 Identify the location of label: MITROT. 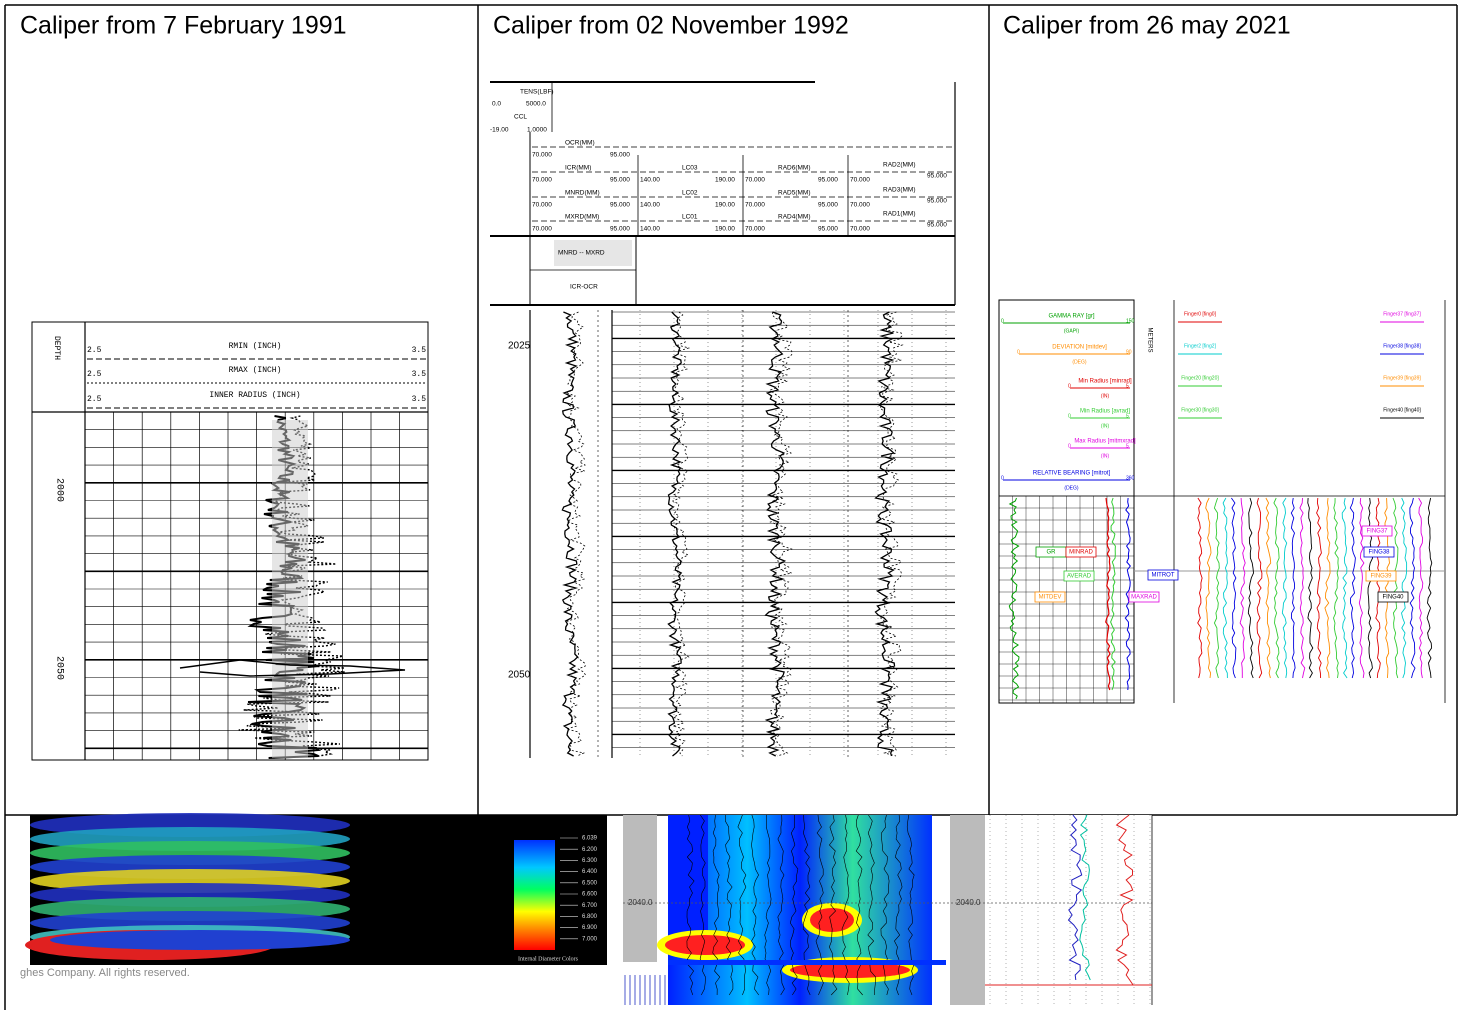
(1163, 576).